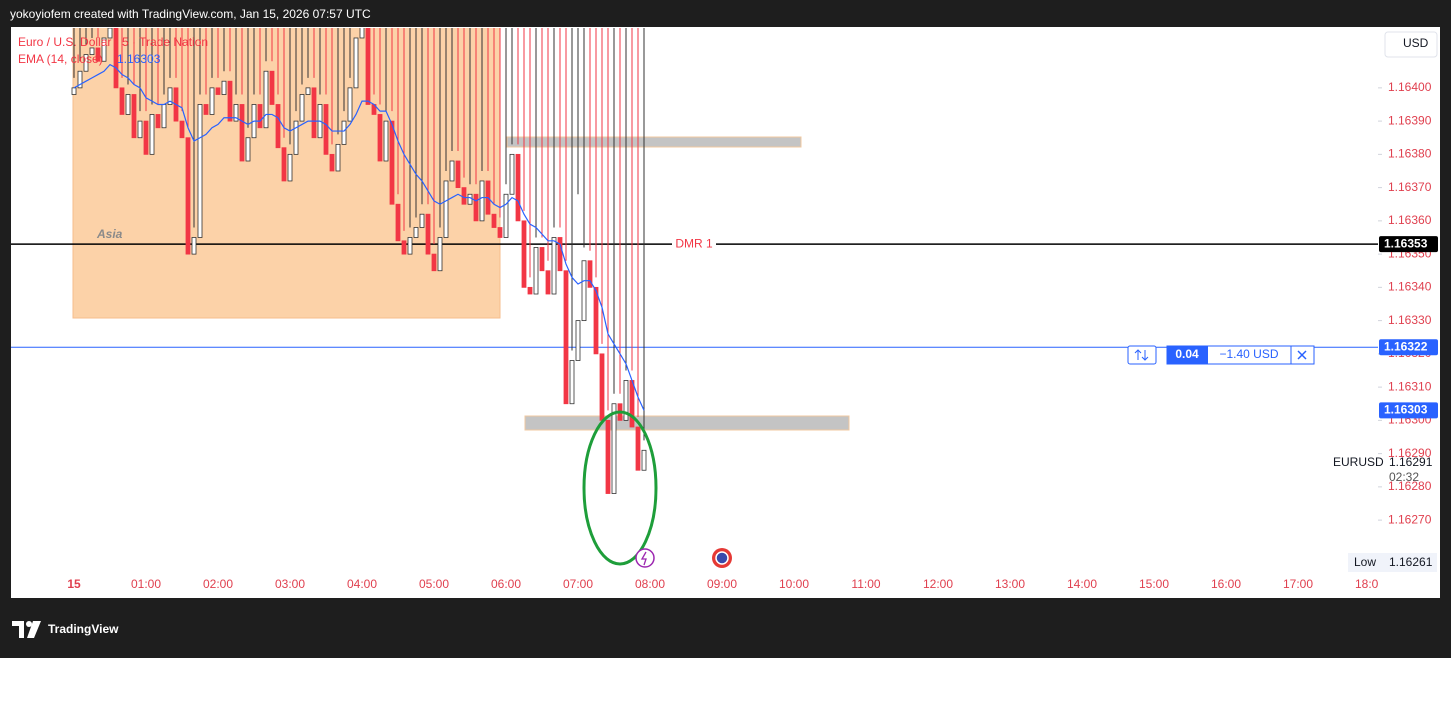 Image resolution: width=1451 pixels, height=723 pixels. I want to click on brand: TradingView, so click(65, 629).